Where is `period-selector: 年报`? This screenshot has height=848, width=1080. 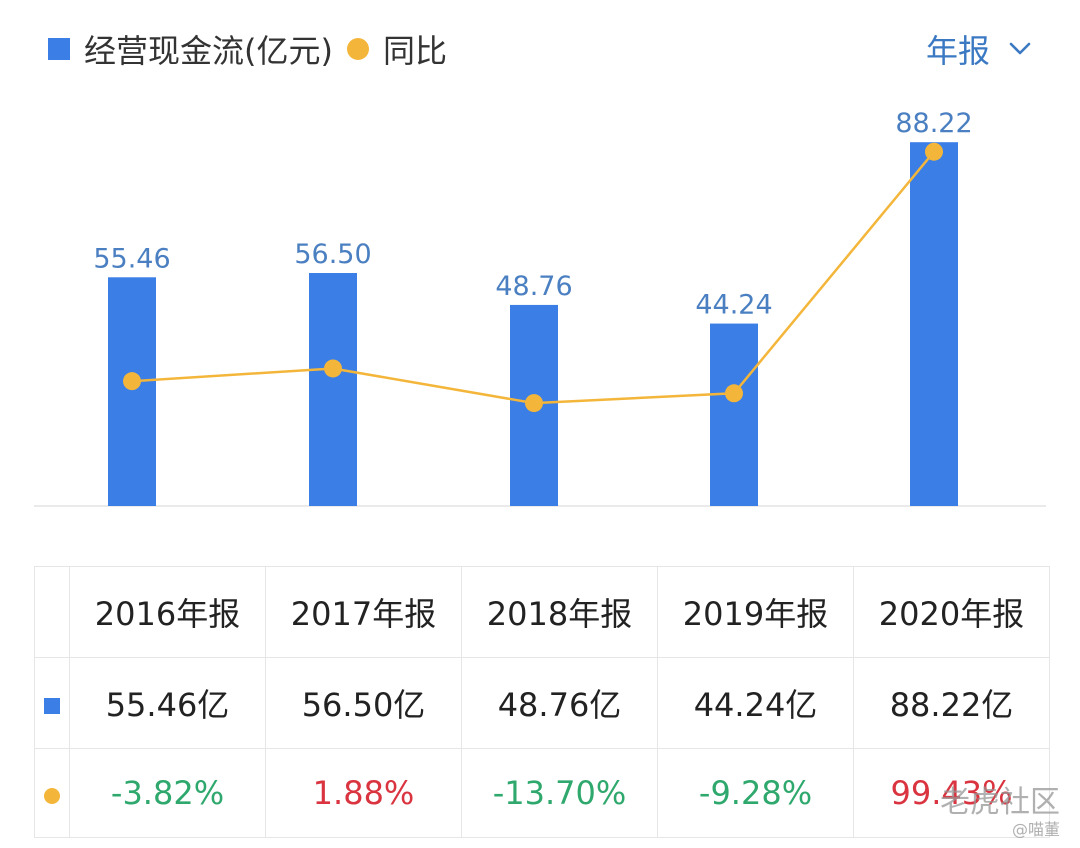 period-selector: 年报 is located at coordinates (979, 49).